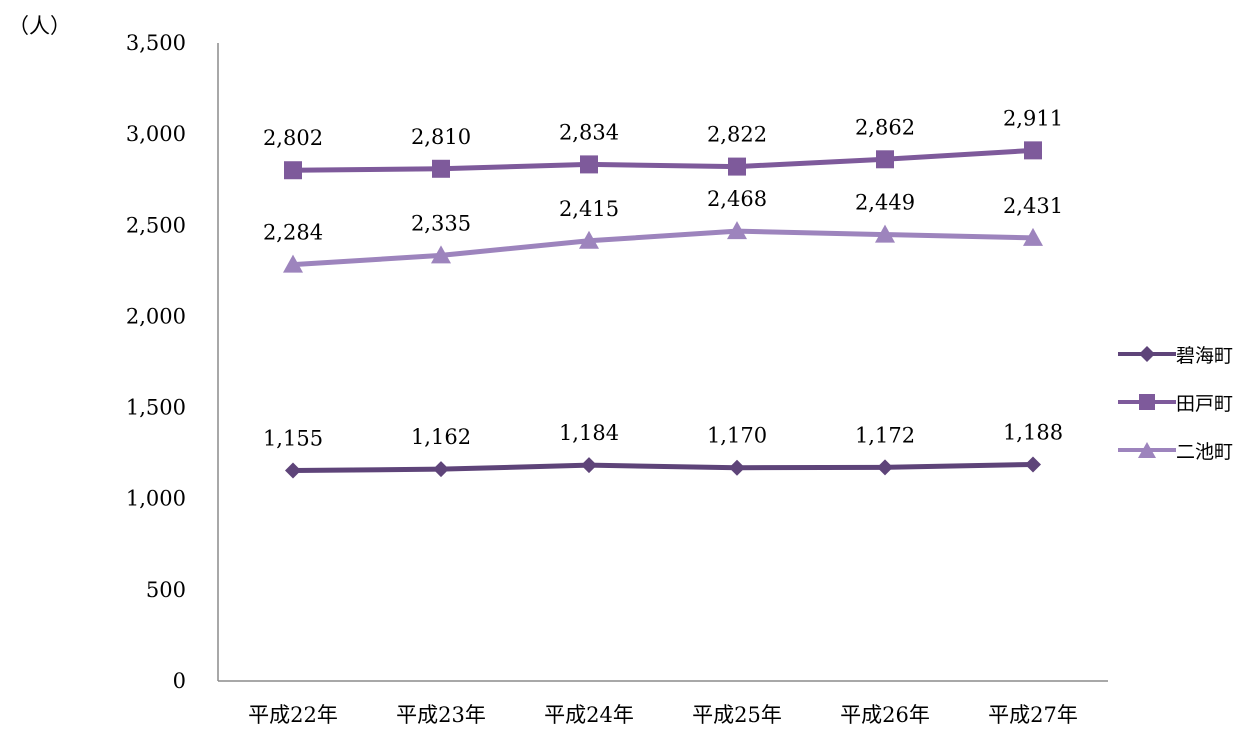 The width and height of the screenshot is (1259, 732). What do you see at coordinates (589, 132) in the screenshot?
I see `data-label: 2,834` at bounding box center [589, 132].